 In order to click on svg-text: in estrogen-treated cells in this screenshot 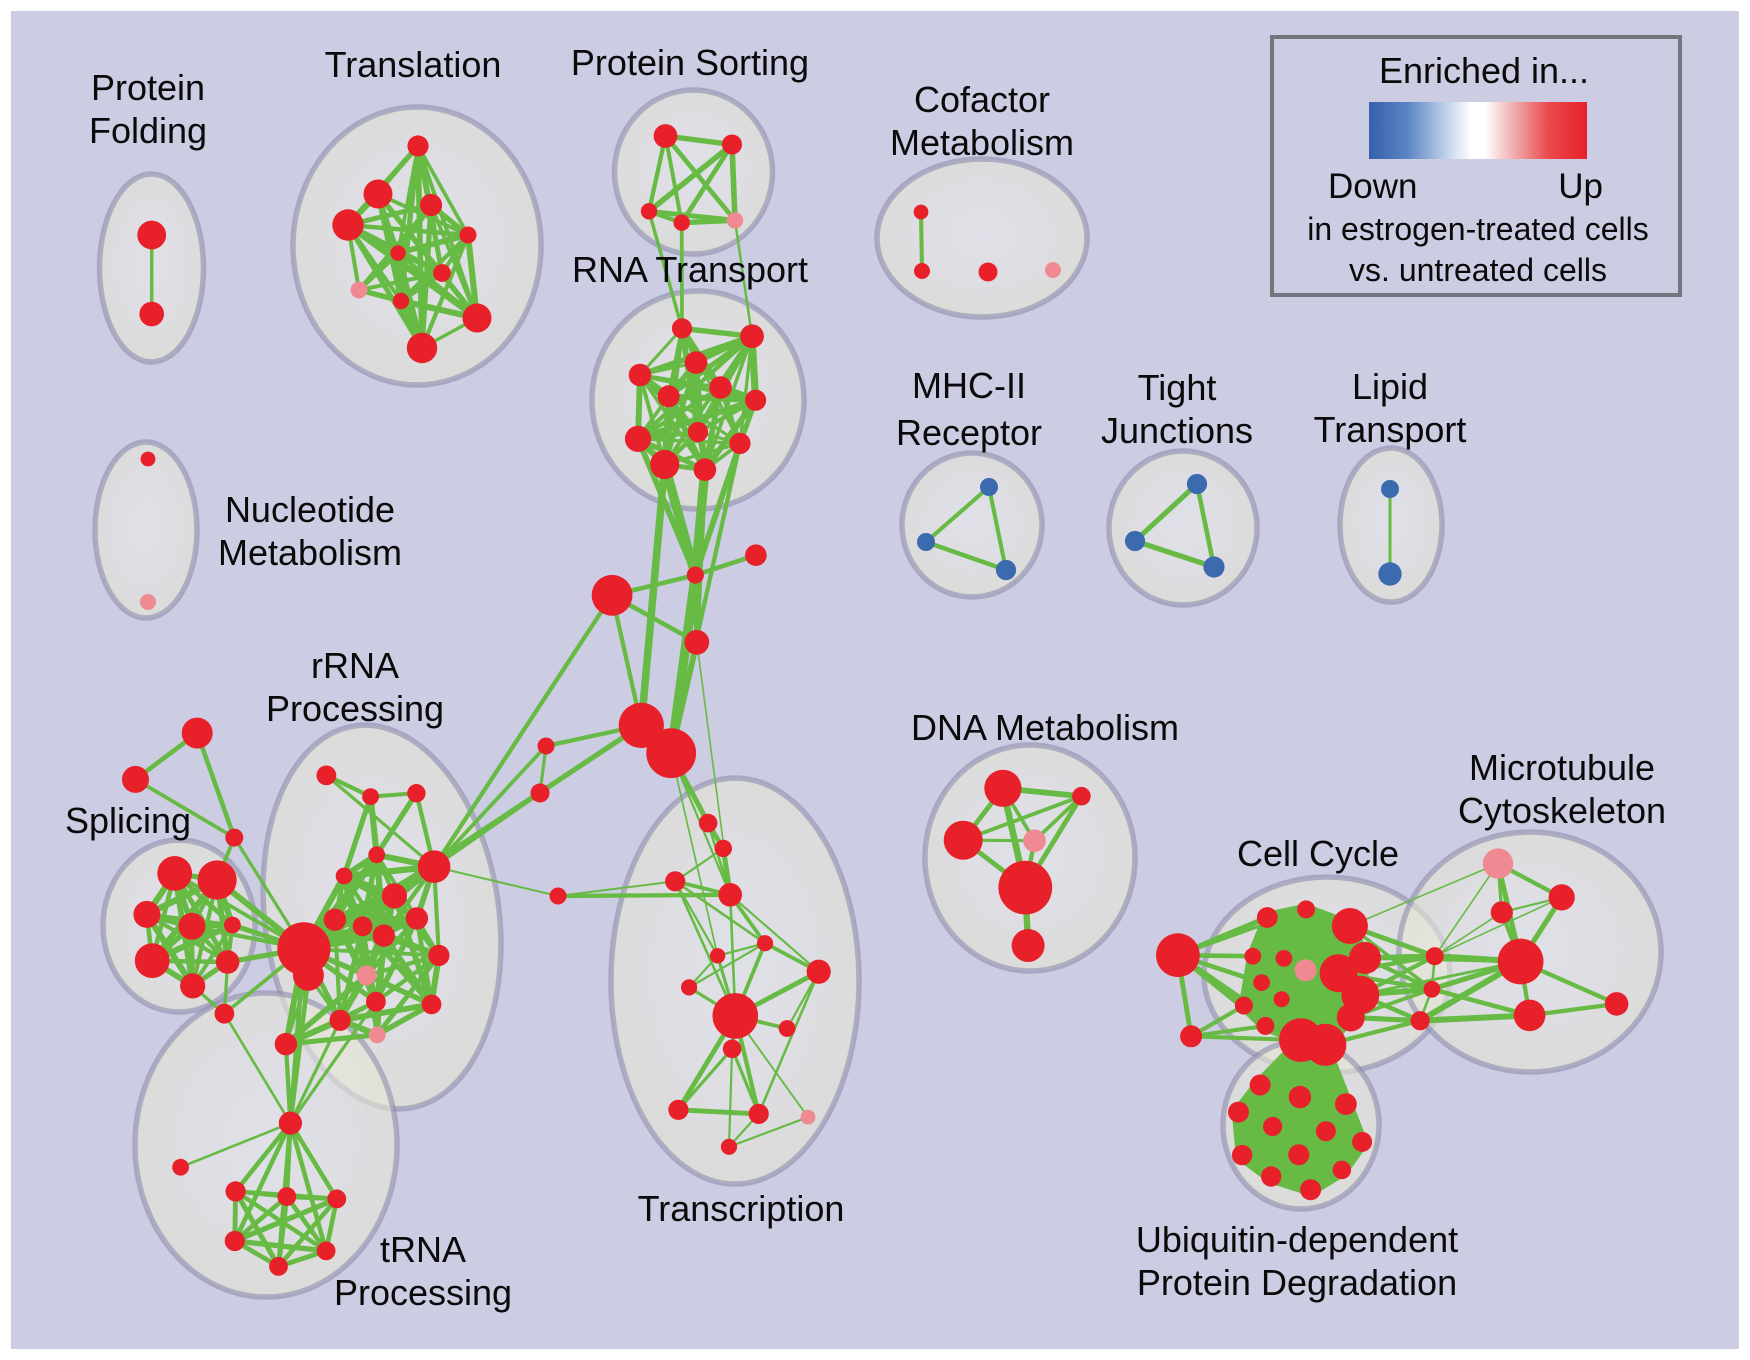, I will do `click(1478, 229)`.